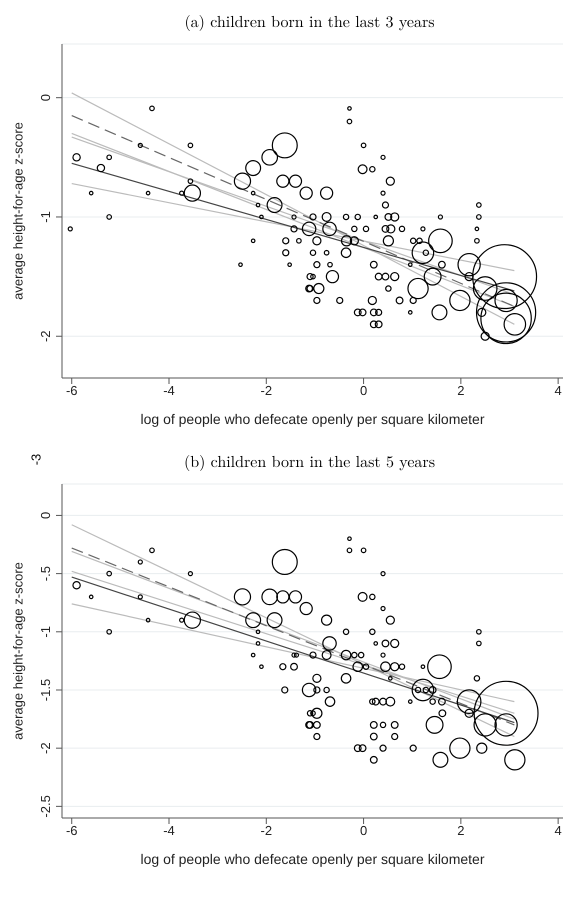 The height and width of the screenshot is (906, 571). Describe the element at coordinates (45, 574) in the screenshot. I see `y-tick-label: -.5` at that location.